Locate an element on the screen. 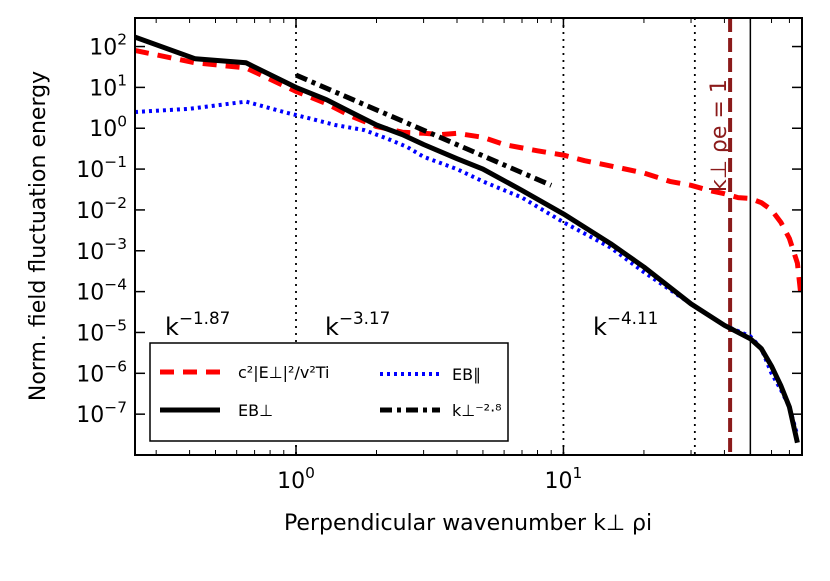  x-tick-label-0: 10⁰ is located at coordinates (296, 479).